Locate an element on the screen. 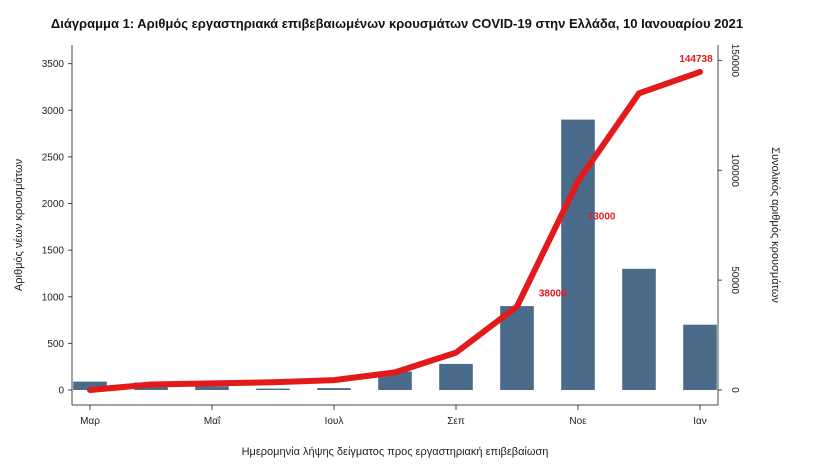 The width and height of the screenshot is (840, 467). y2-axis-label: Συνολικός αριθμός κρουσμάτων is located at coordinates (775, 225).